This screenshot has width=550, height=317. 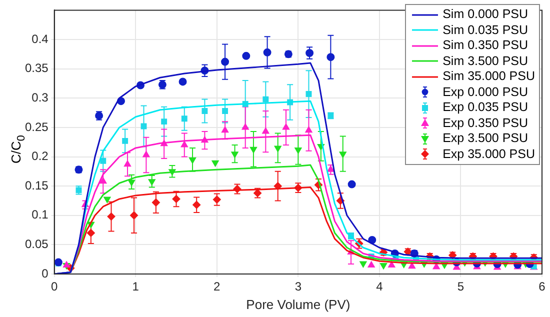 I want to click on y-tick-label: 0.1, so click(x=40, y=215).